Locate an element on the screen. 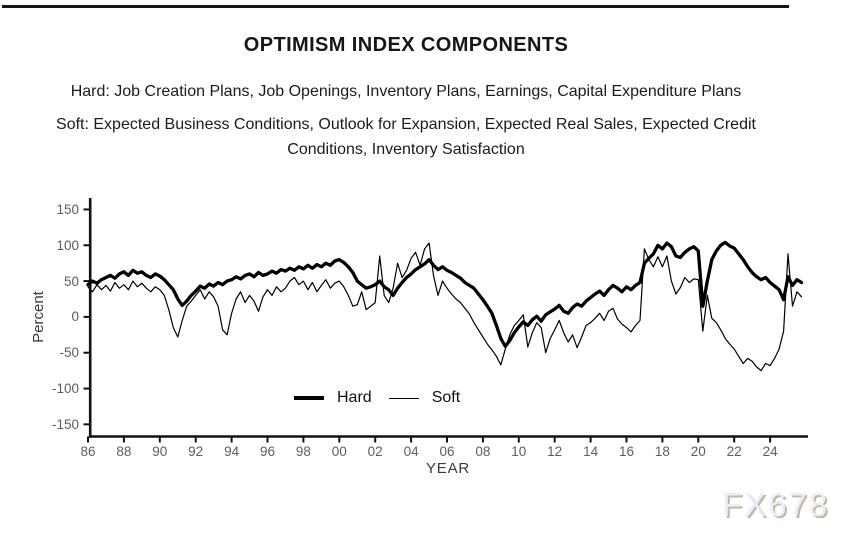  x-tick-label: 24 is located at coordinates (770, 451).